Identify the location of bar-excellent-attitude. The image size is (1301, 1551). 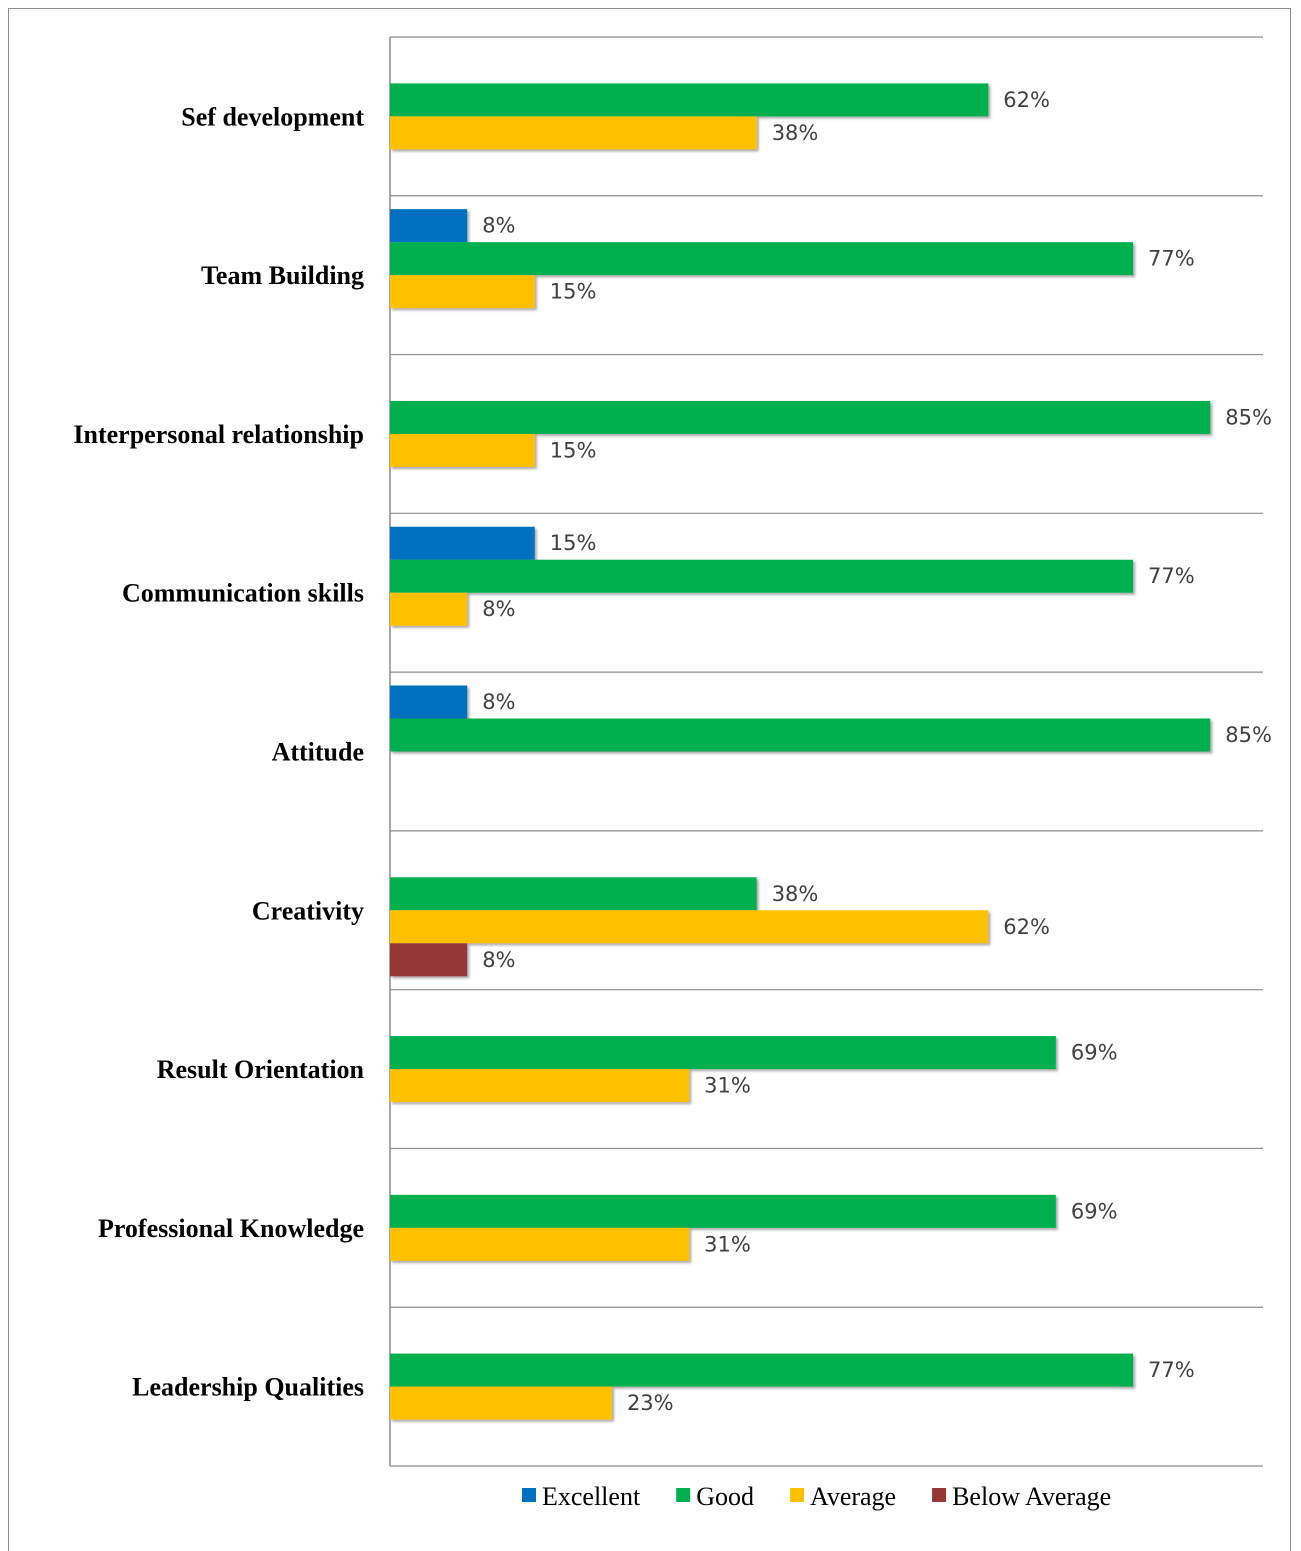
(429, 702).